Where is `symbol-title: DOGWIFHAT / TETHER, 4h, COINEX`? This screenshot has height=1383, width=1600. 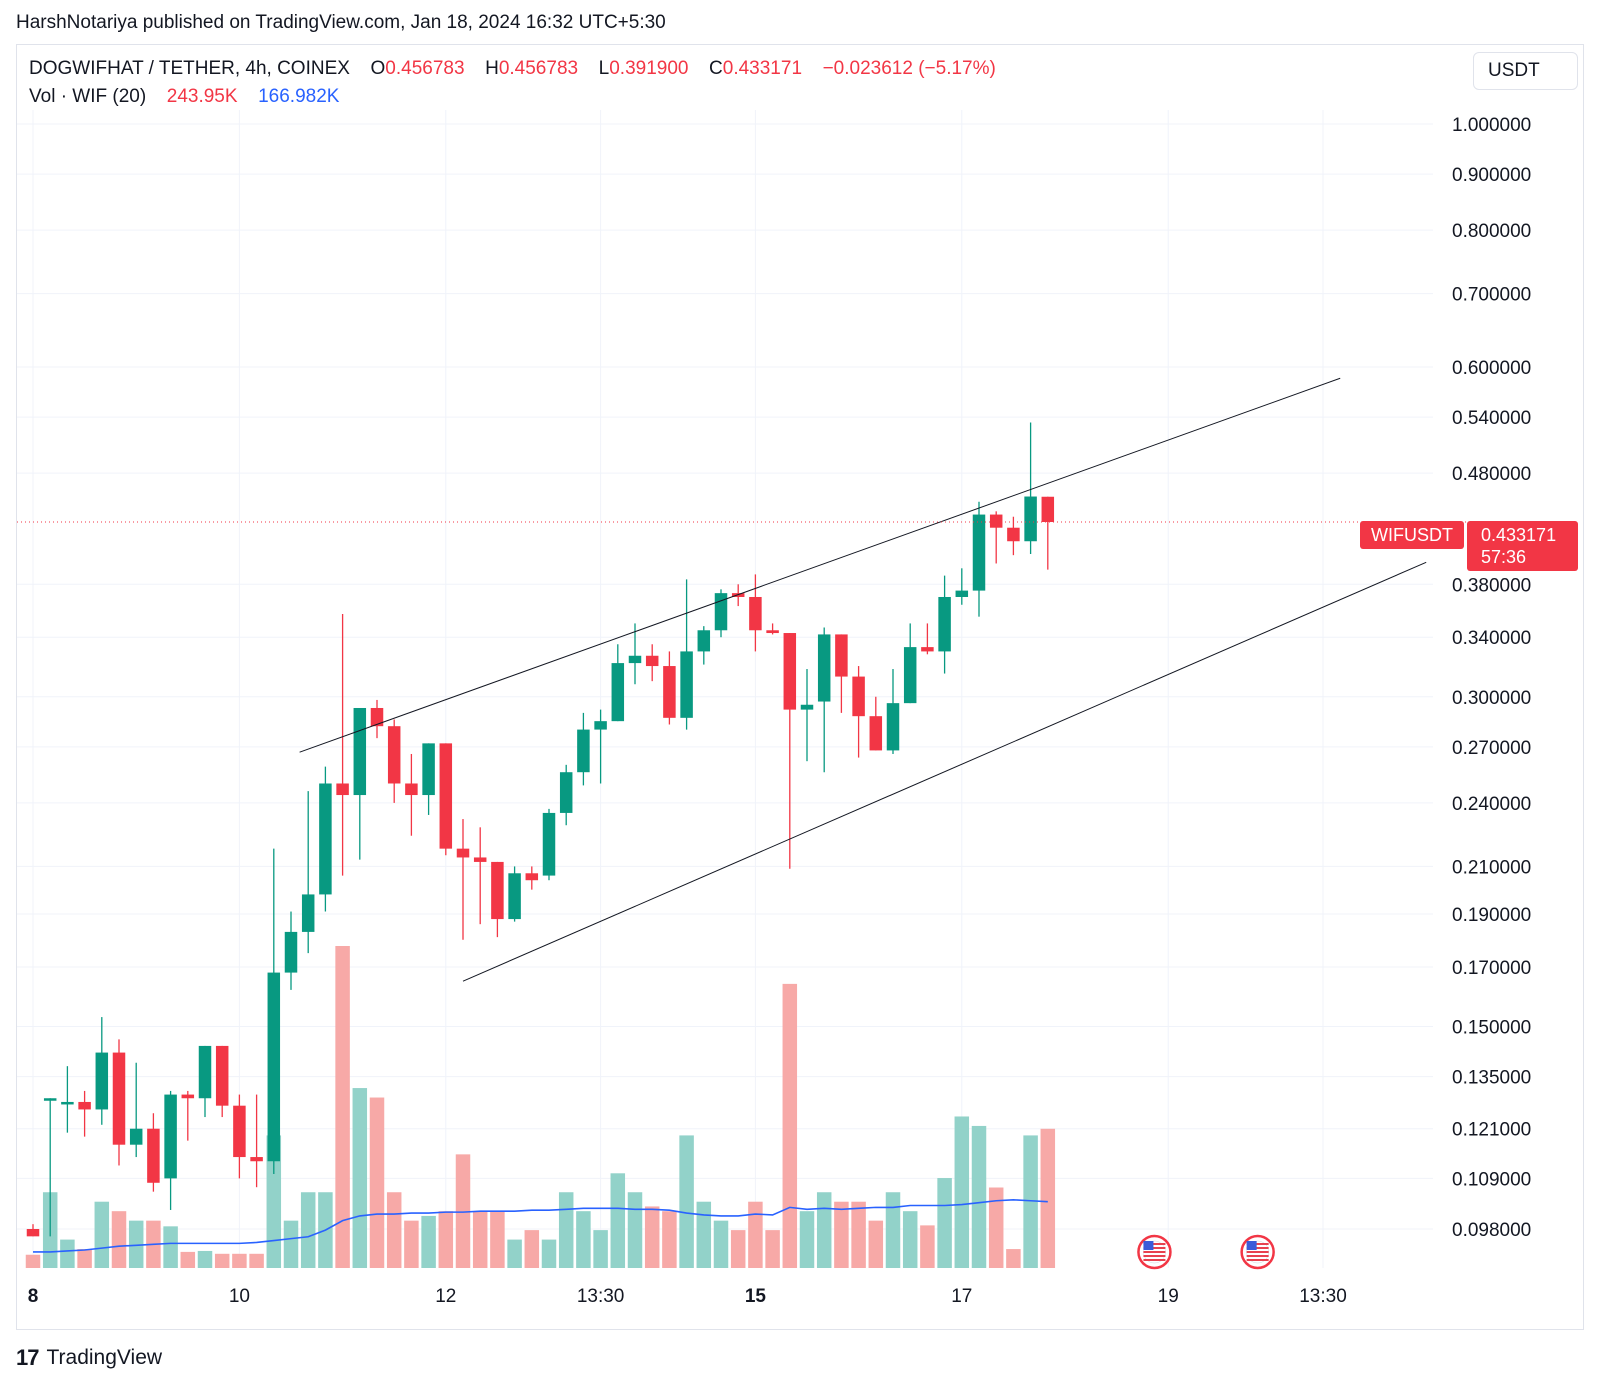 symbol-title: DOGWIFHAT / TETHER, 4h, COINEX is located at coordinates (189, 68).